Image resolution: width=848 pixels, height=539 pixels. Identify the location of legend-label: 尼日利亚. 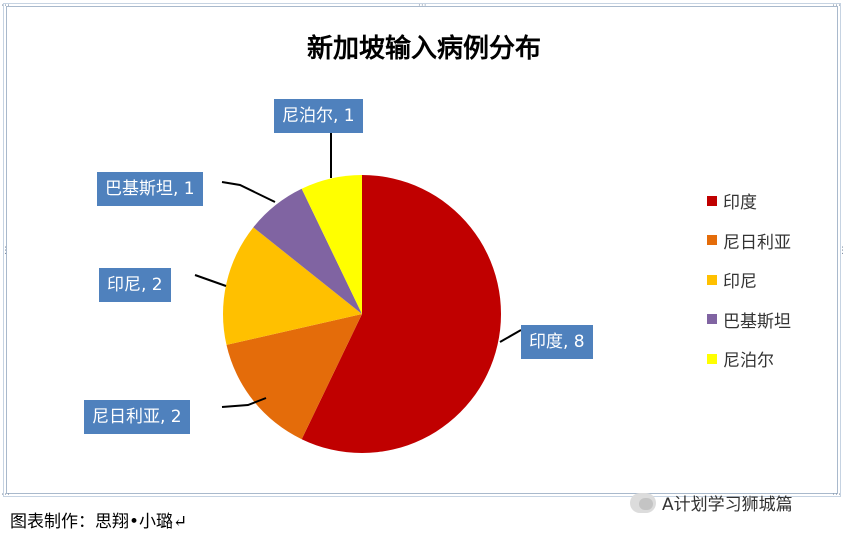
(757, 242).